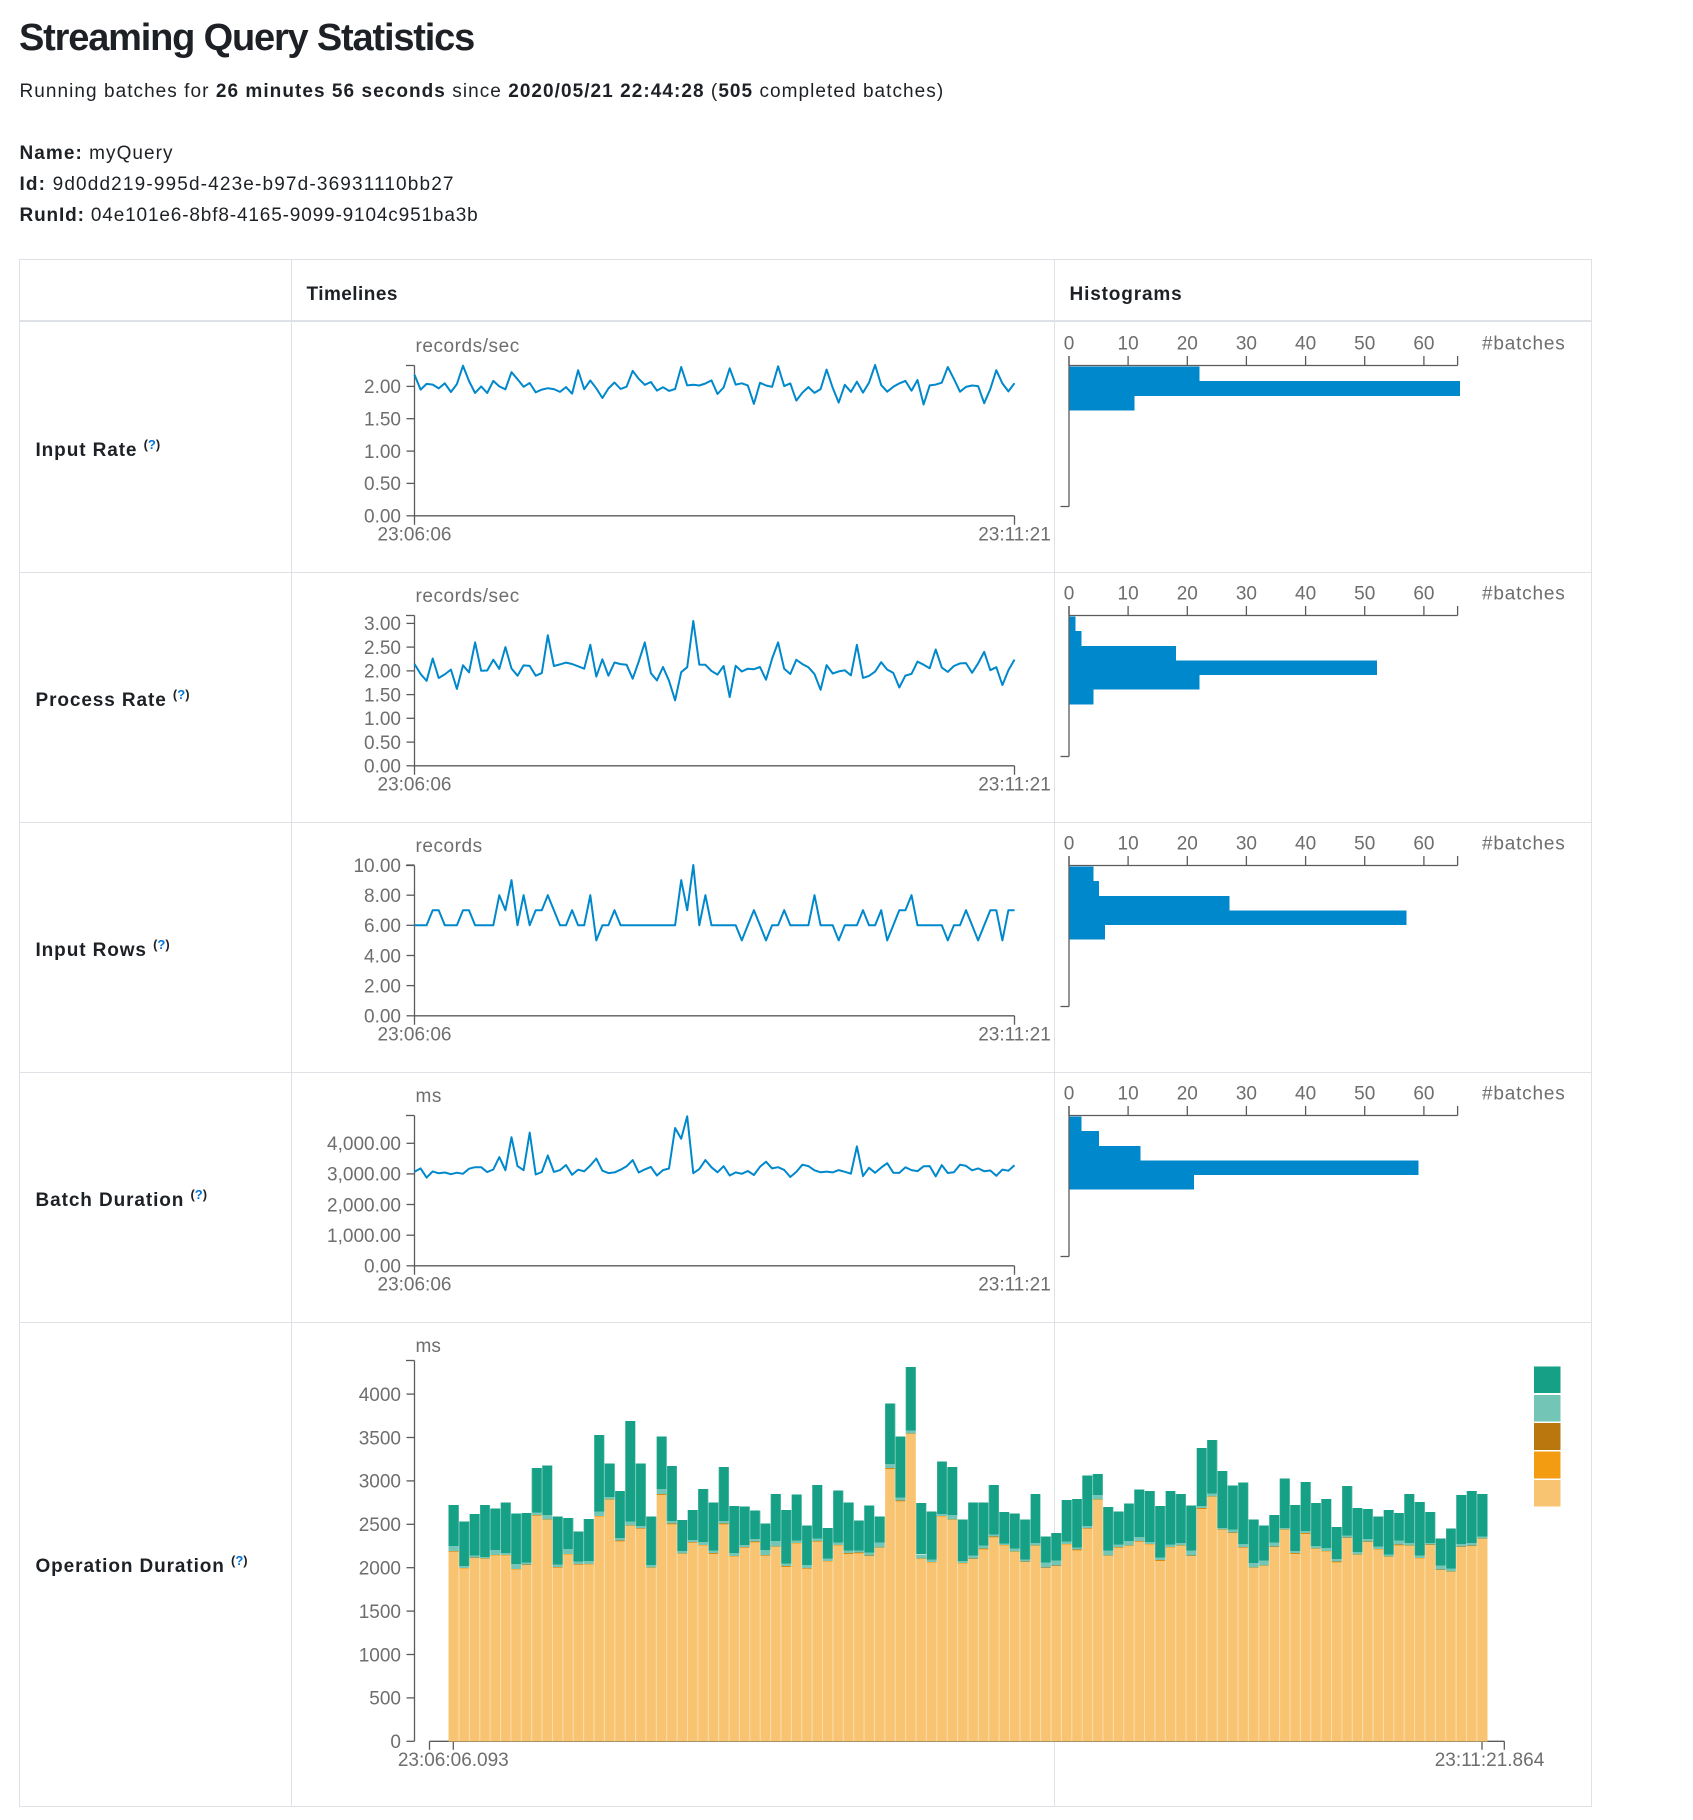  I want to click on svg-text: 2500, so click(380, 1525).